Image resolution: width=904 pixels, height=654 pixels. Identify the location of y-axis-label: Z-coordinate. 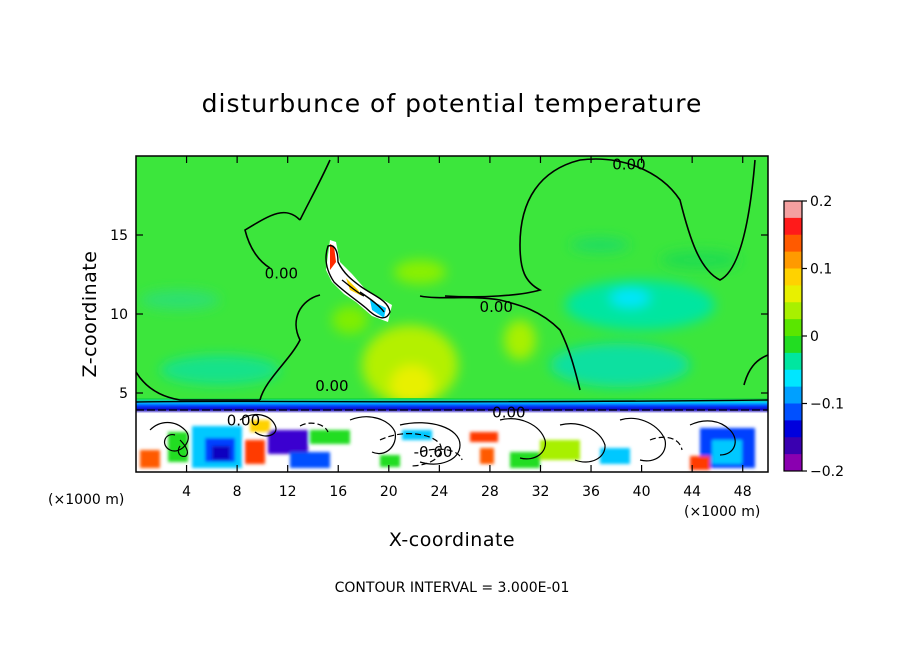
(90, 314).